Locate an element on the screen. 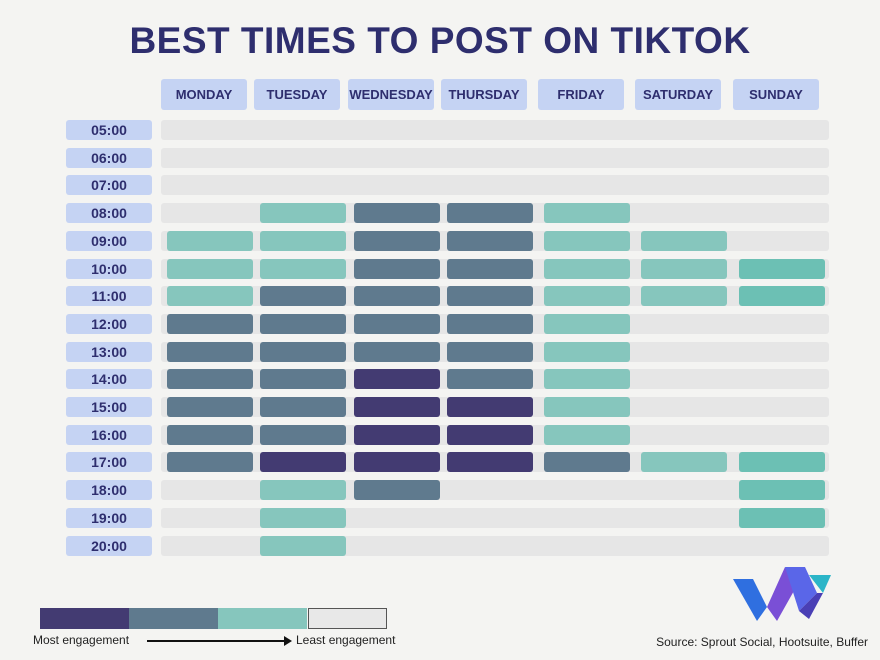 Image resolution: width=880 pixels, height=660 pixels. time-label: 10:00 is located at coordinates (109, 269).